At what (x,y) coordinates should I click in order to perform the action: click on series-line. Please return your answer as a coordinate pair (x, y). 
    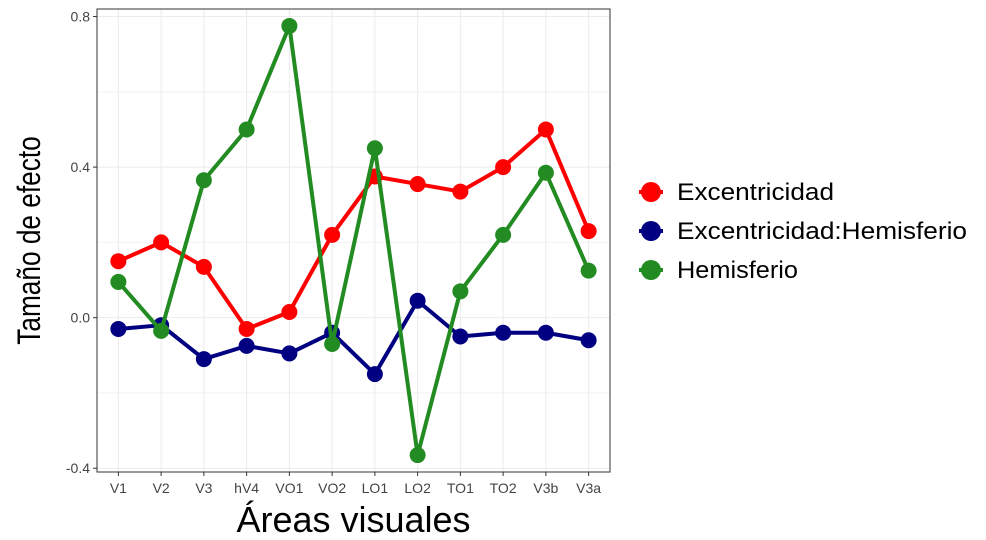
    Looking at the image, I should click on (353, 337).